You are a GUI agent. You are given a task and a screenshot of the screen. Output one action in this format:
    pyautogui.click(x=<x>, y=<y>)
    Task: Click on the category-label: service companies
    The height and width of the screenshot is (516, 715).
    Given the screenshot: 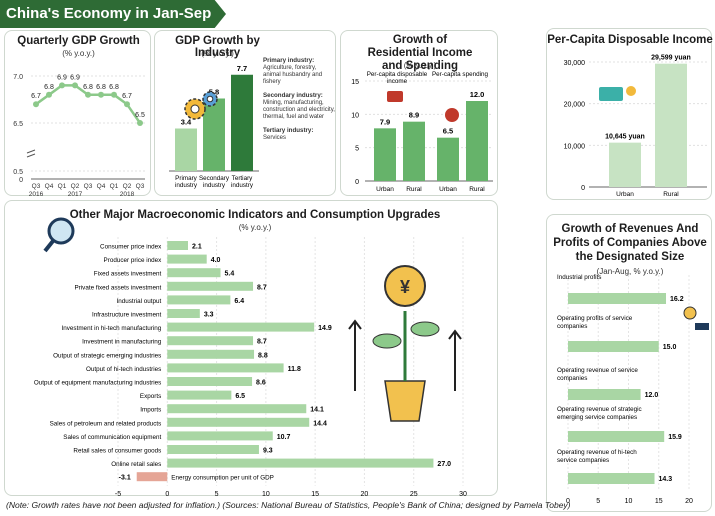 What is the action you would take?
    pyautogui.click(x=583, y=460)
    